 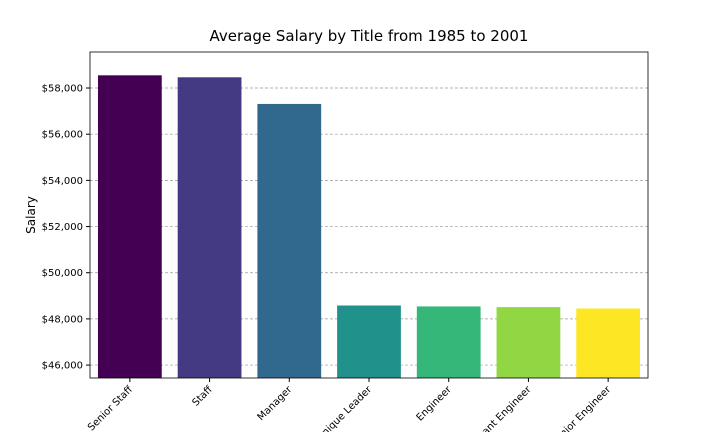 I want to click on y-tick-label: $52,000, so click(x=62, y=227).